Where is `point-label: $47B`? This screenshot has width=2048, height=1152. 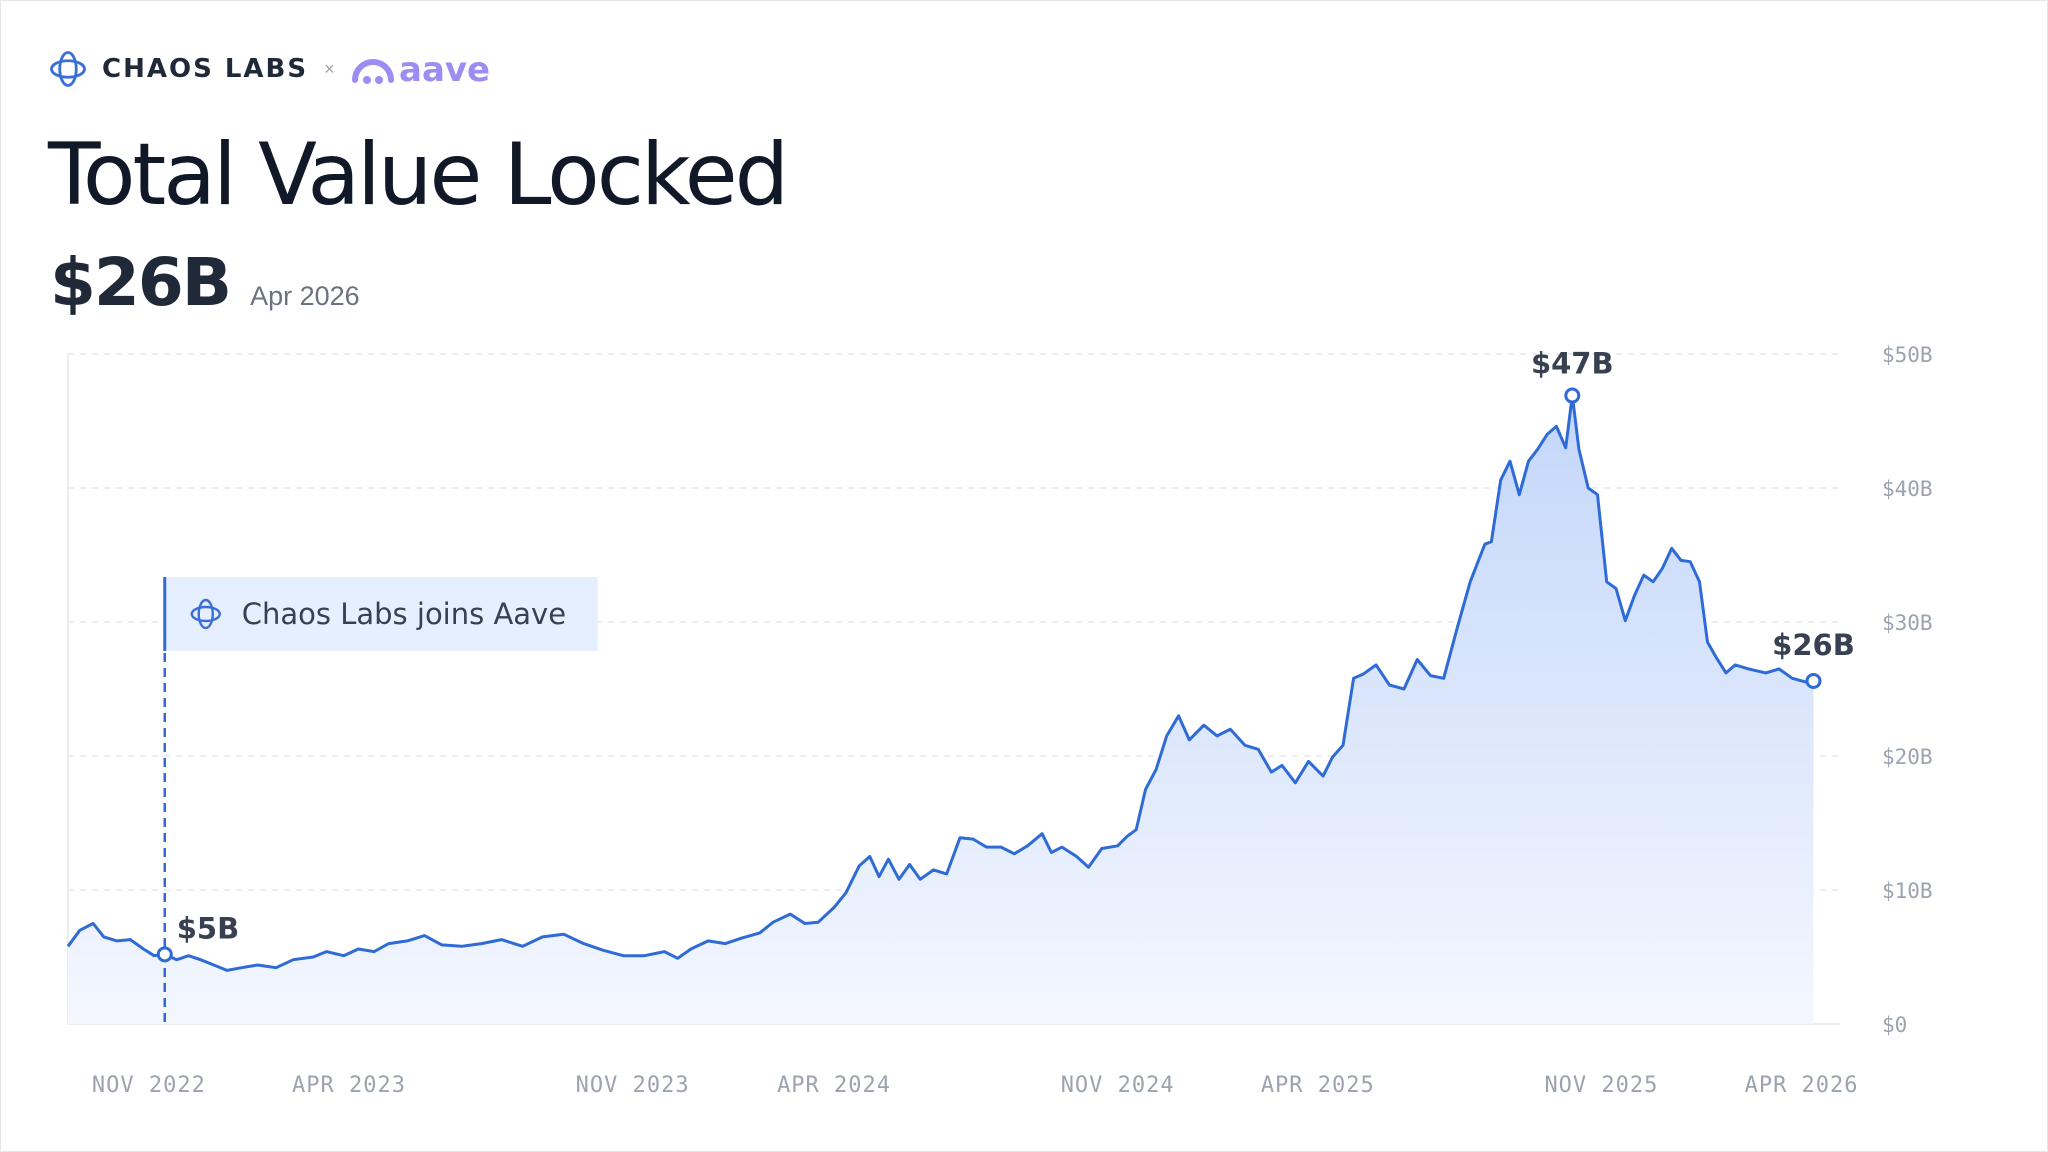 point-label: $47B is located at coordinates (1572, 364).